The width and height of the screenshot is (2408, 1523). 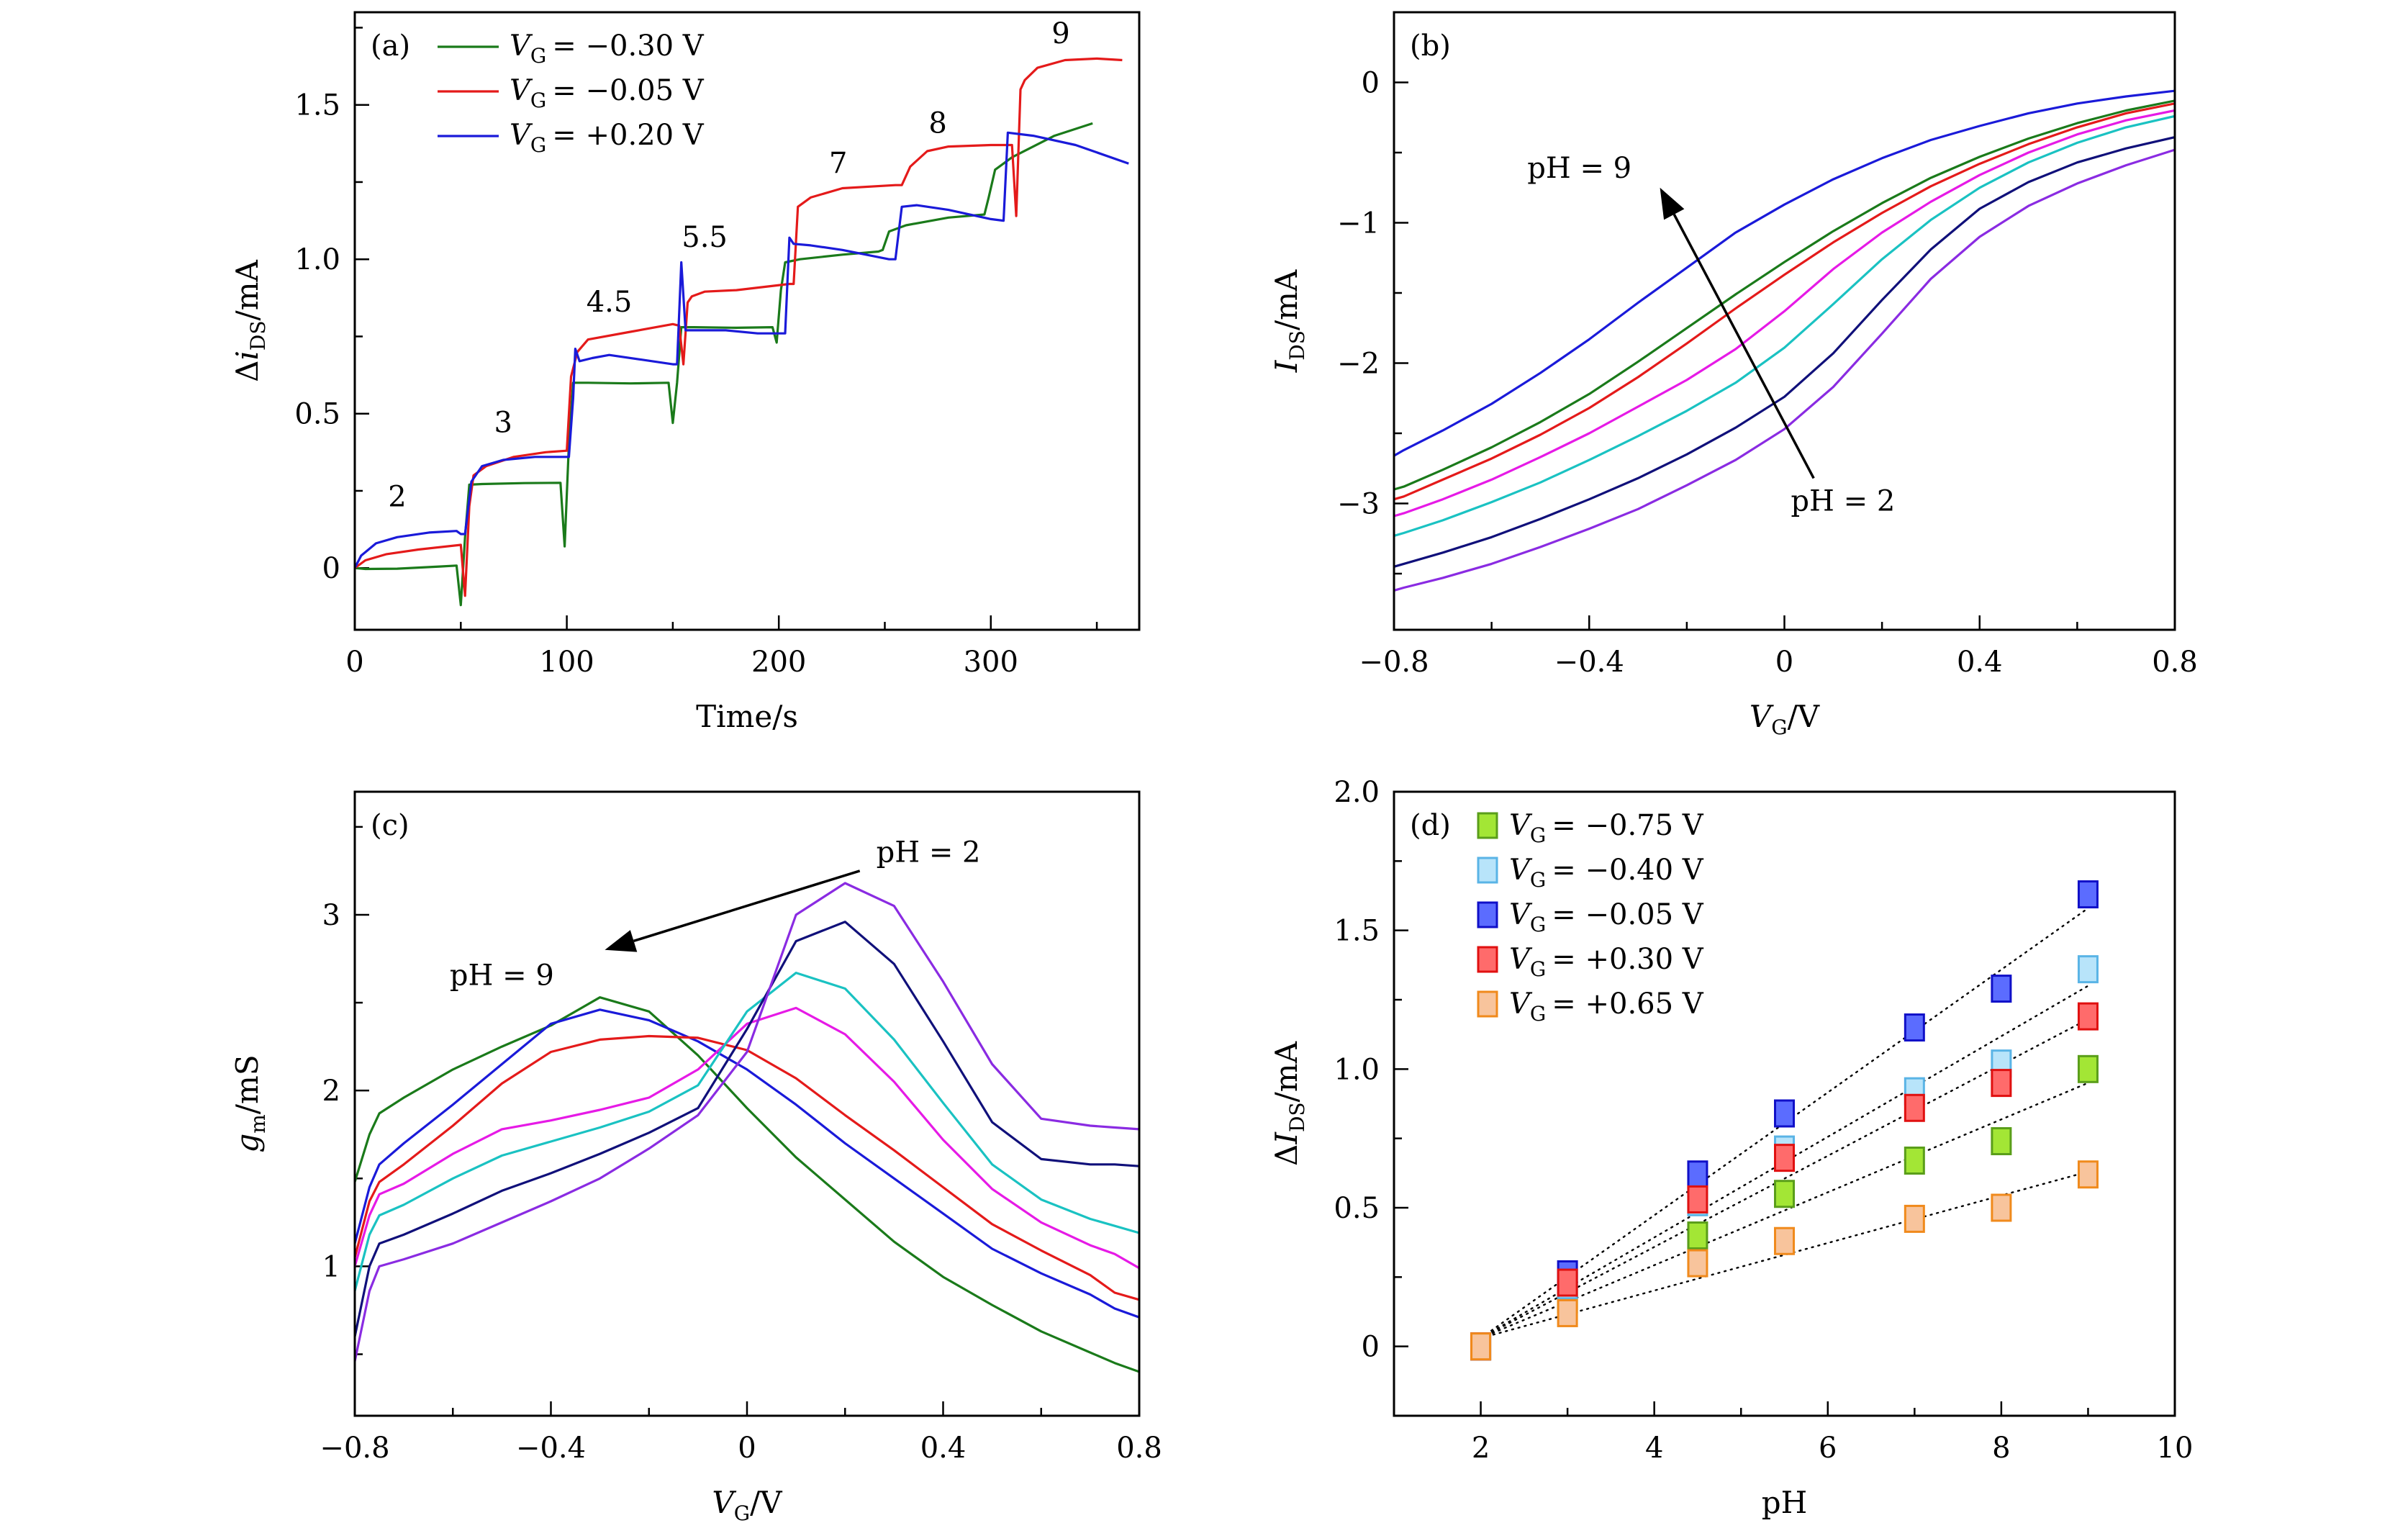 What do you see at coordinates (566, 663) in the screenshot?
I see `x-tick-label: 100` at bounding box center [566, 663].